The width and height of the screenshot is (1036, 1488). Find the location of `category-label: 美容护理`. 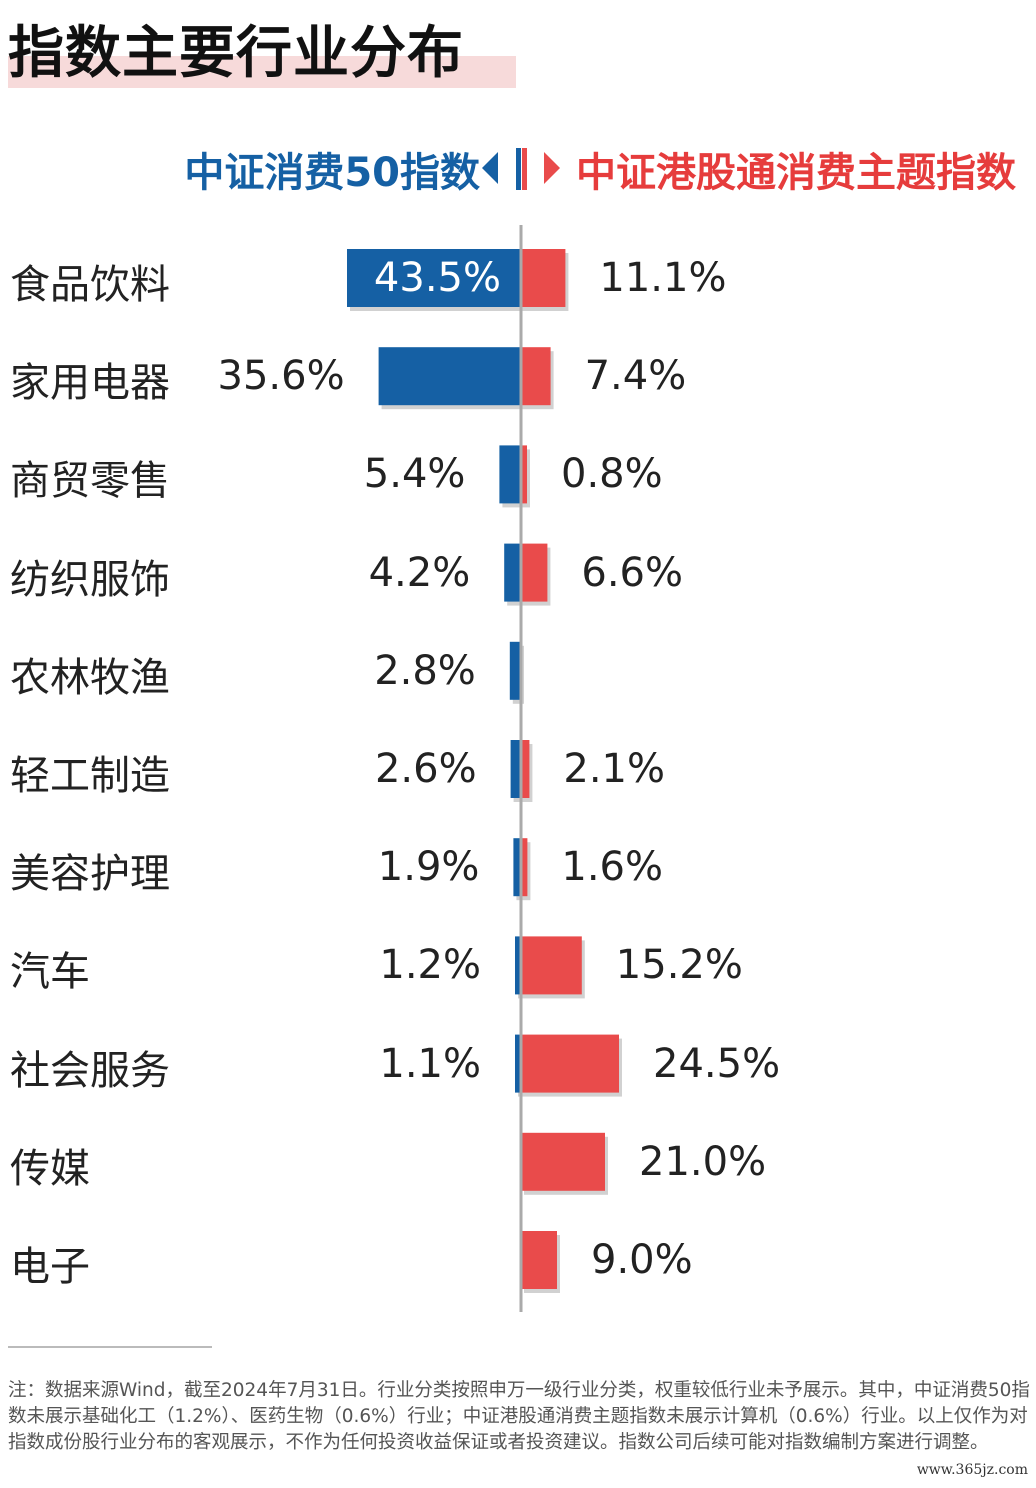

category-label: 美容护理 is located at coordinates (90, 874).